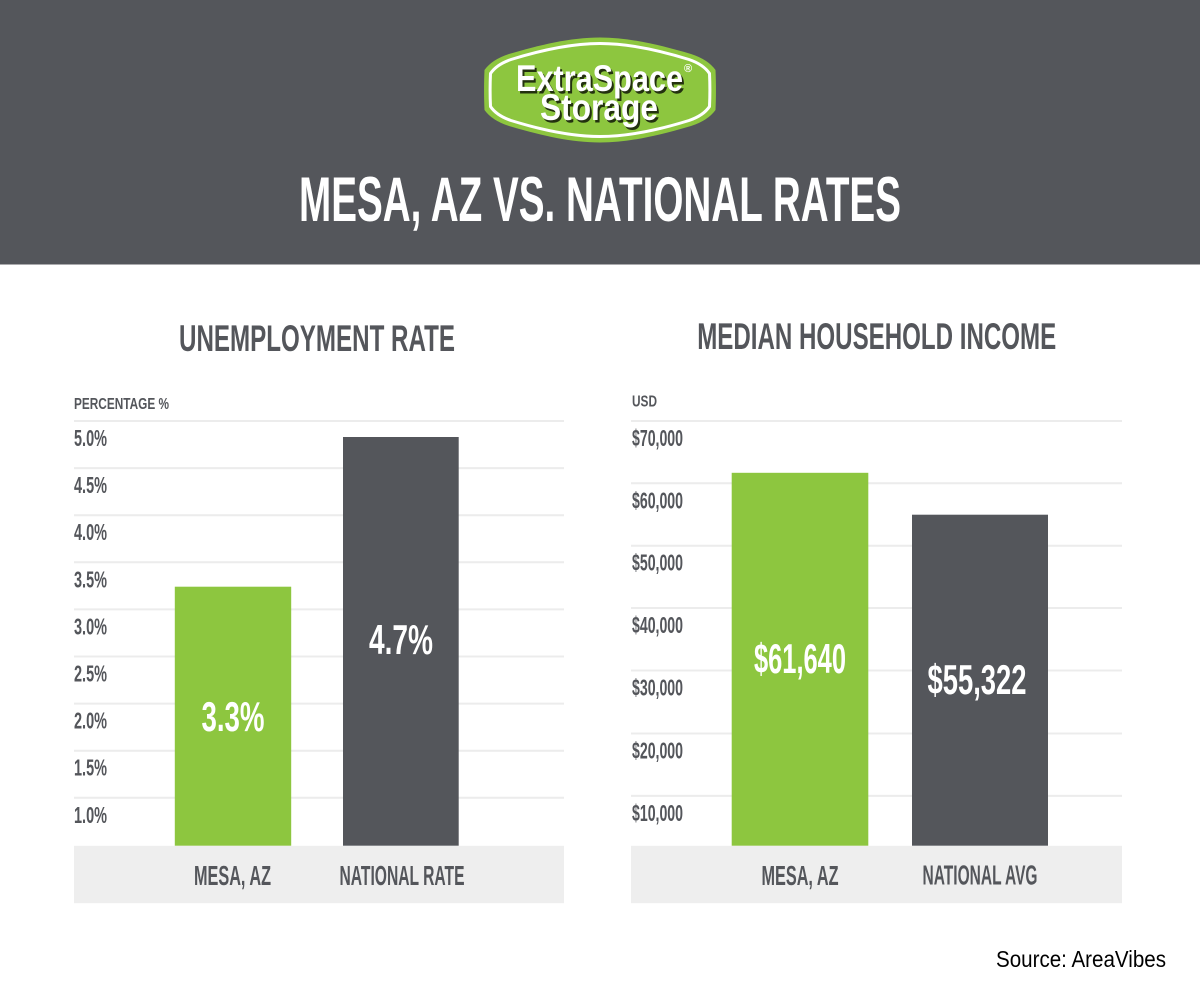 This screenshot has height=1001, width=1200. I want to click on svg-text: 1.0%, so click(90, 815).